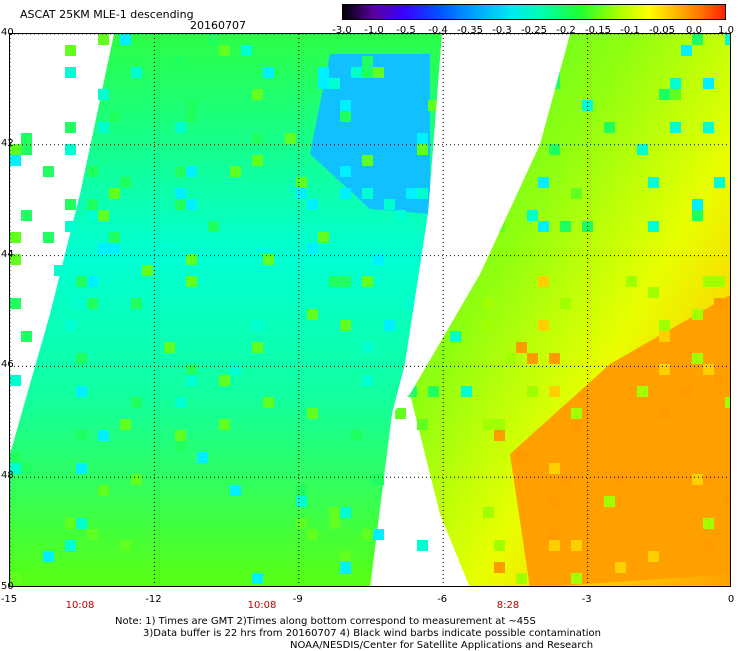 This screenshot has height=651, width=740. What do you see at coordinates (502, 30) in the screenshot?
I see `colorbar-tick-label: -0.3` at bounding box center [502, 30].